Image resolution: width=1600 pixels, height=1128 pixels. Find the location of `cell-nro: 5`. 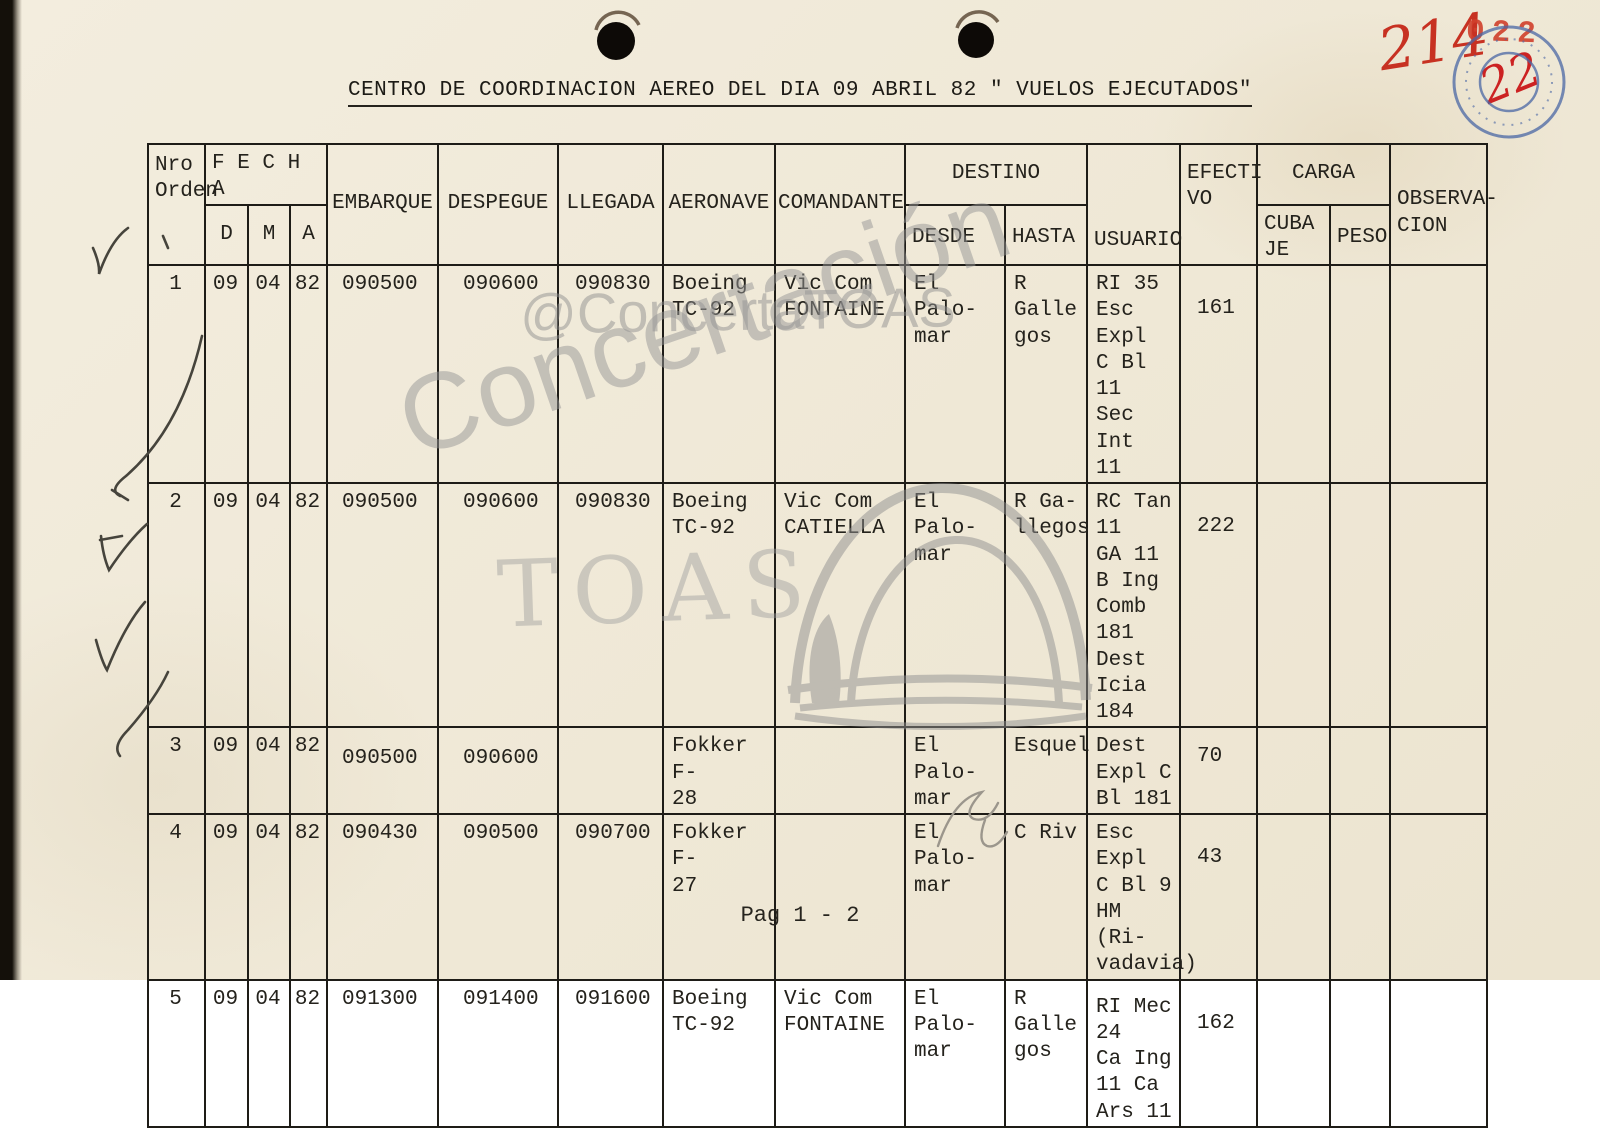

cell-nro: 5 is located at coordinates (176, 1053).